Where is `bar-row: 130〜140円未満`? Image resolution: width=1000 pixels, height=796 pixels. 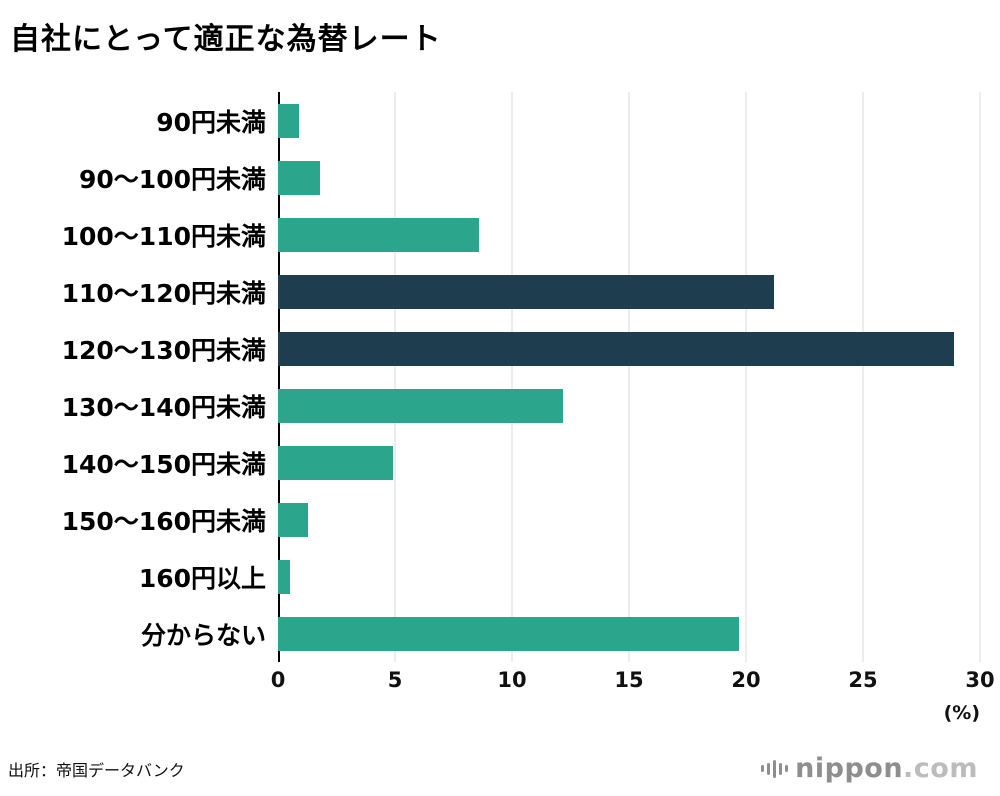
bar-row: 130〜140円未満 is located at coordinates (494, 405).